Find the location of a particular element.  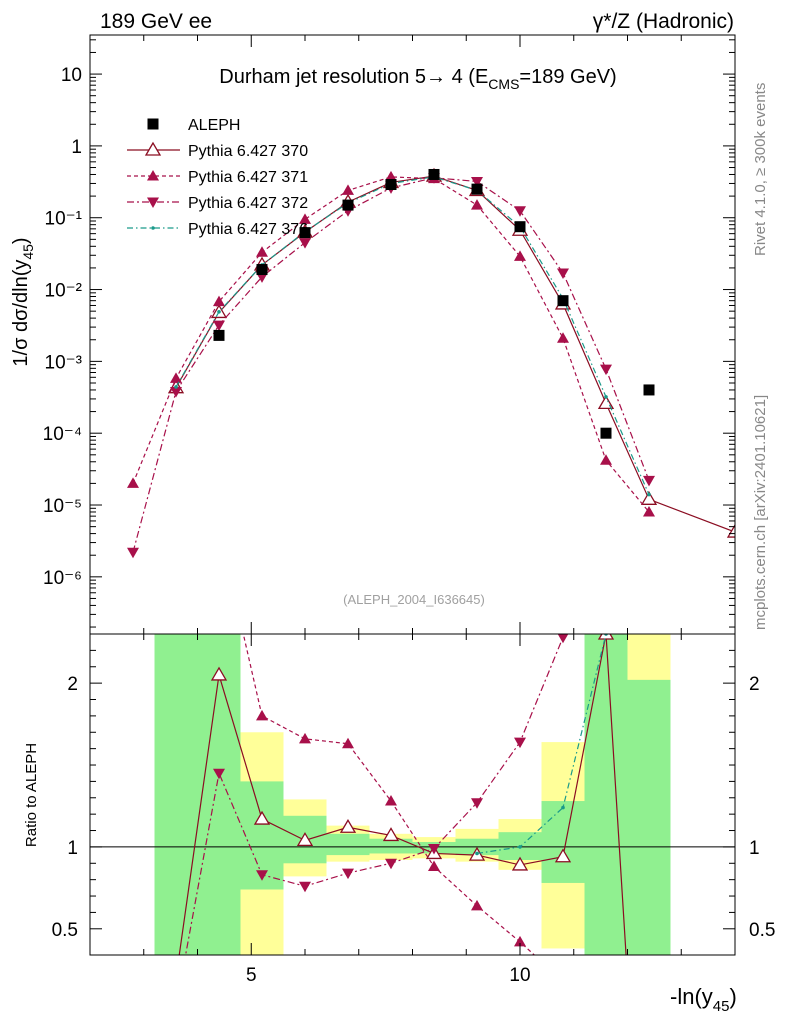

ratio-y-tick-label-right: 0.5 is located at coordinates (762, 930).